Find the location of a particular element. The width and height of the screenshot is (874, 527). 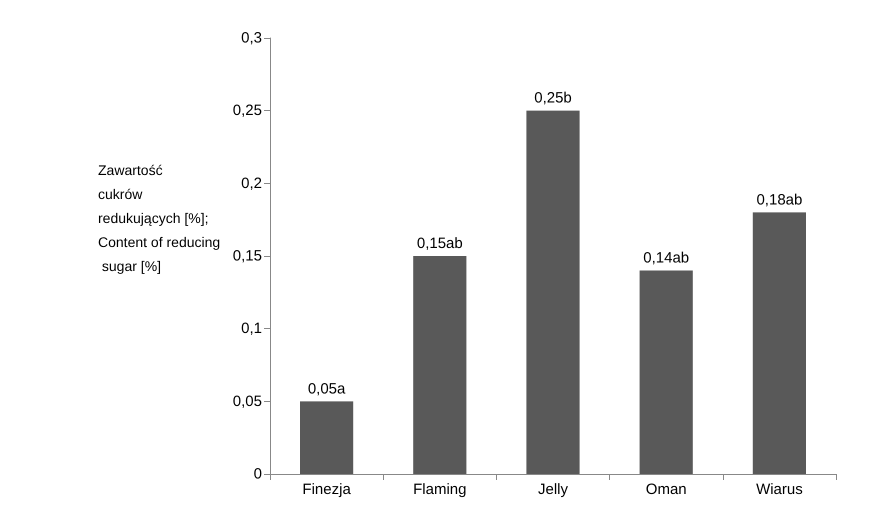

x-tick-label: Flaming is located at coordinates (439, 489).